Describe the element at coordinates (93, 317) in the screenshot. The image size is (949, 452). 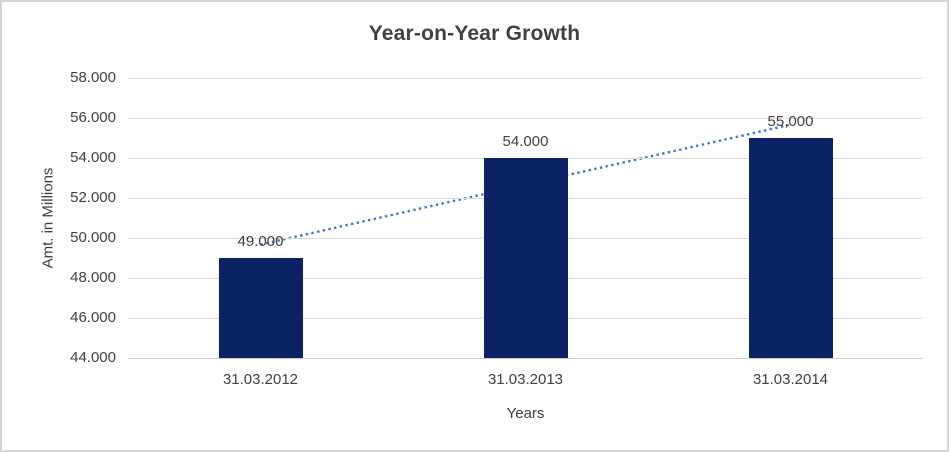
I see `y-tick-label: 46.000` at that location.